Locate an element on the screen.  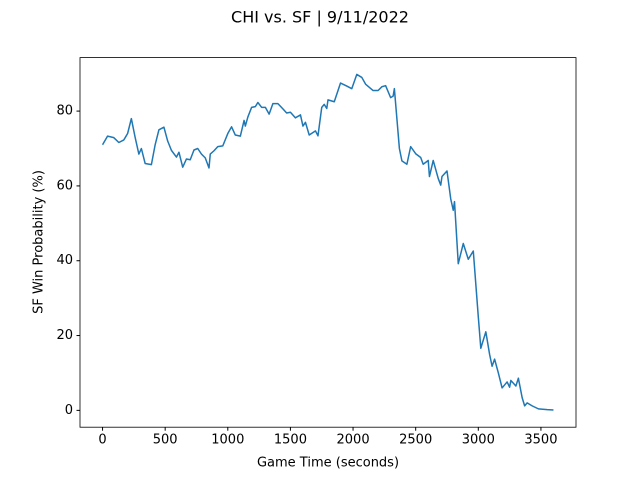
y-axis-label: SF Win Probability (%) is located at coordinates (39, 242).